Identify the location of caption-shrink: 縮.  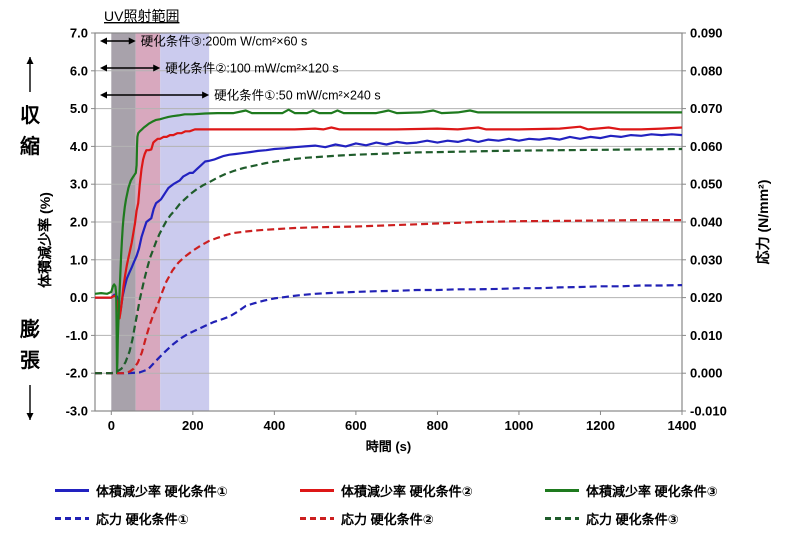
(30, 146).